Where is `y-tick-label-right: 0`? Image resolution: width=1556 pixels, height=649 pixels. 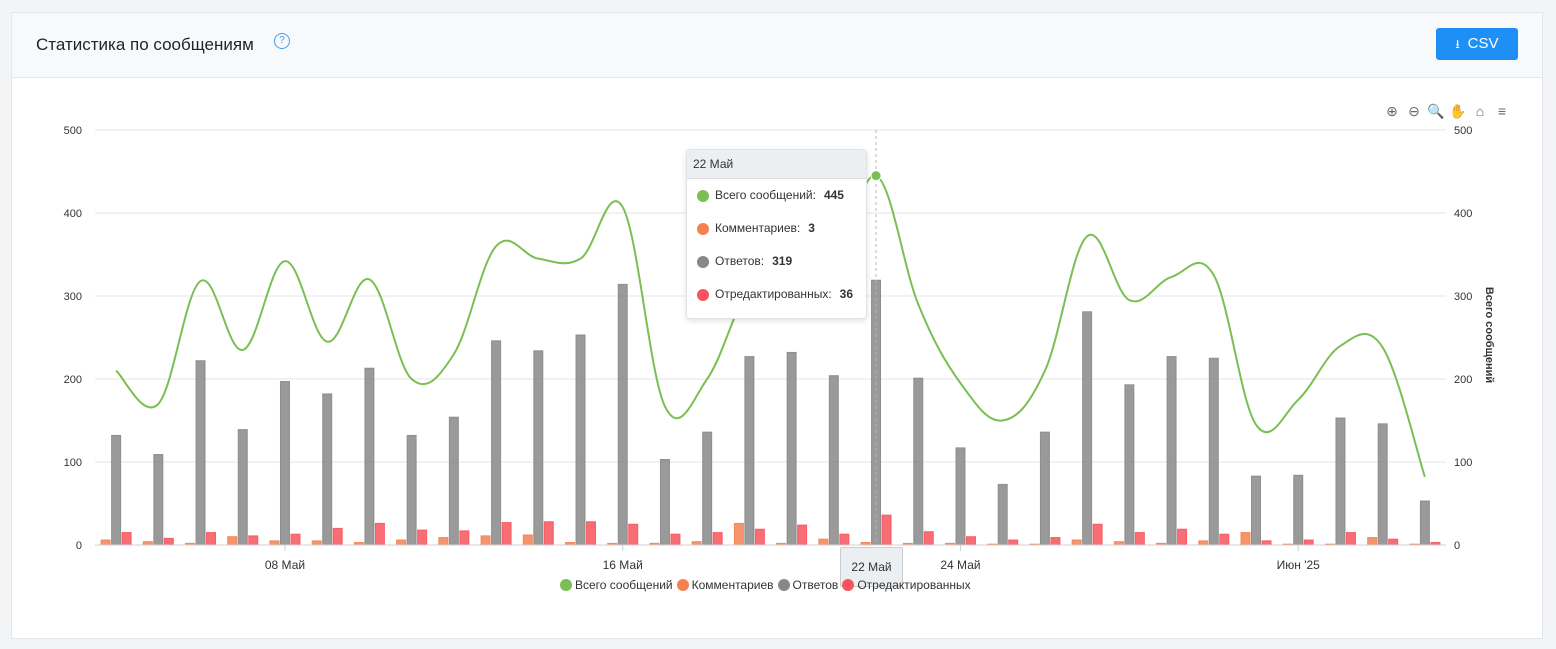 y-tick-label-right: 0 is located at coordinates (1457, 546).